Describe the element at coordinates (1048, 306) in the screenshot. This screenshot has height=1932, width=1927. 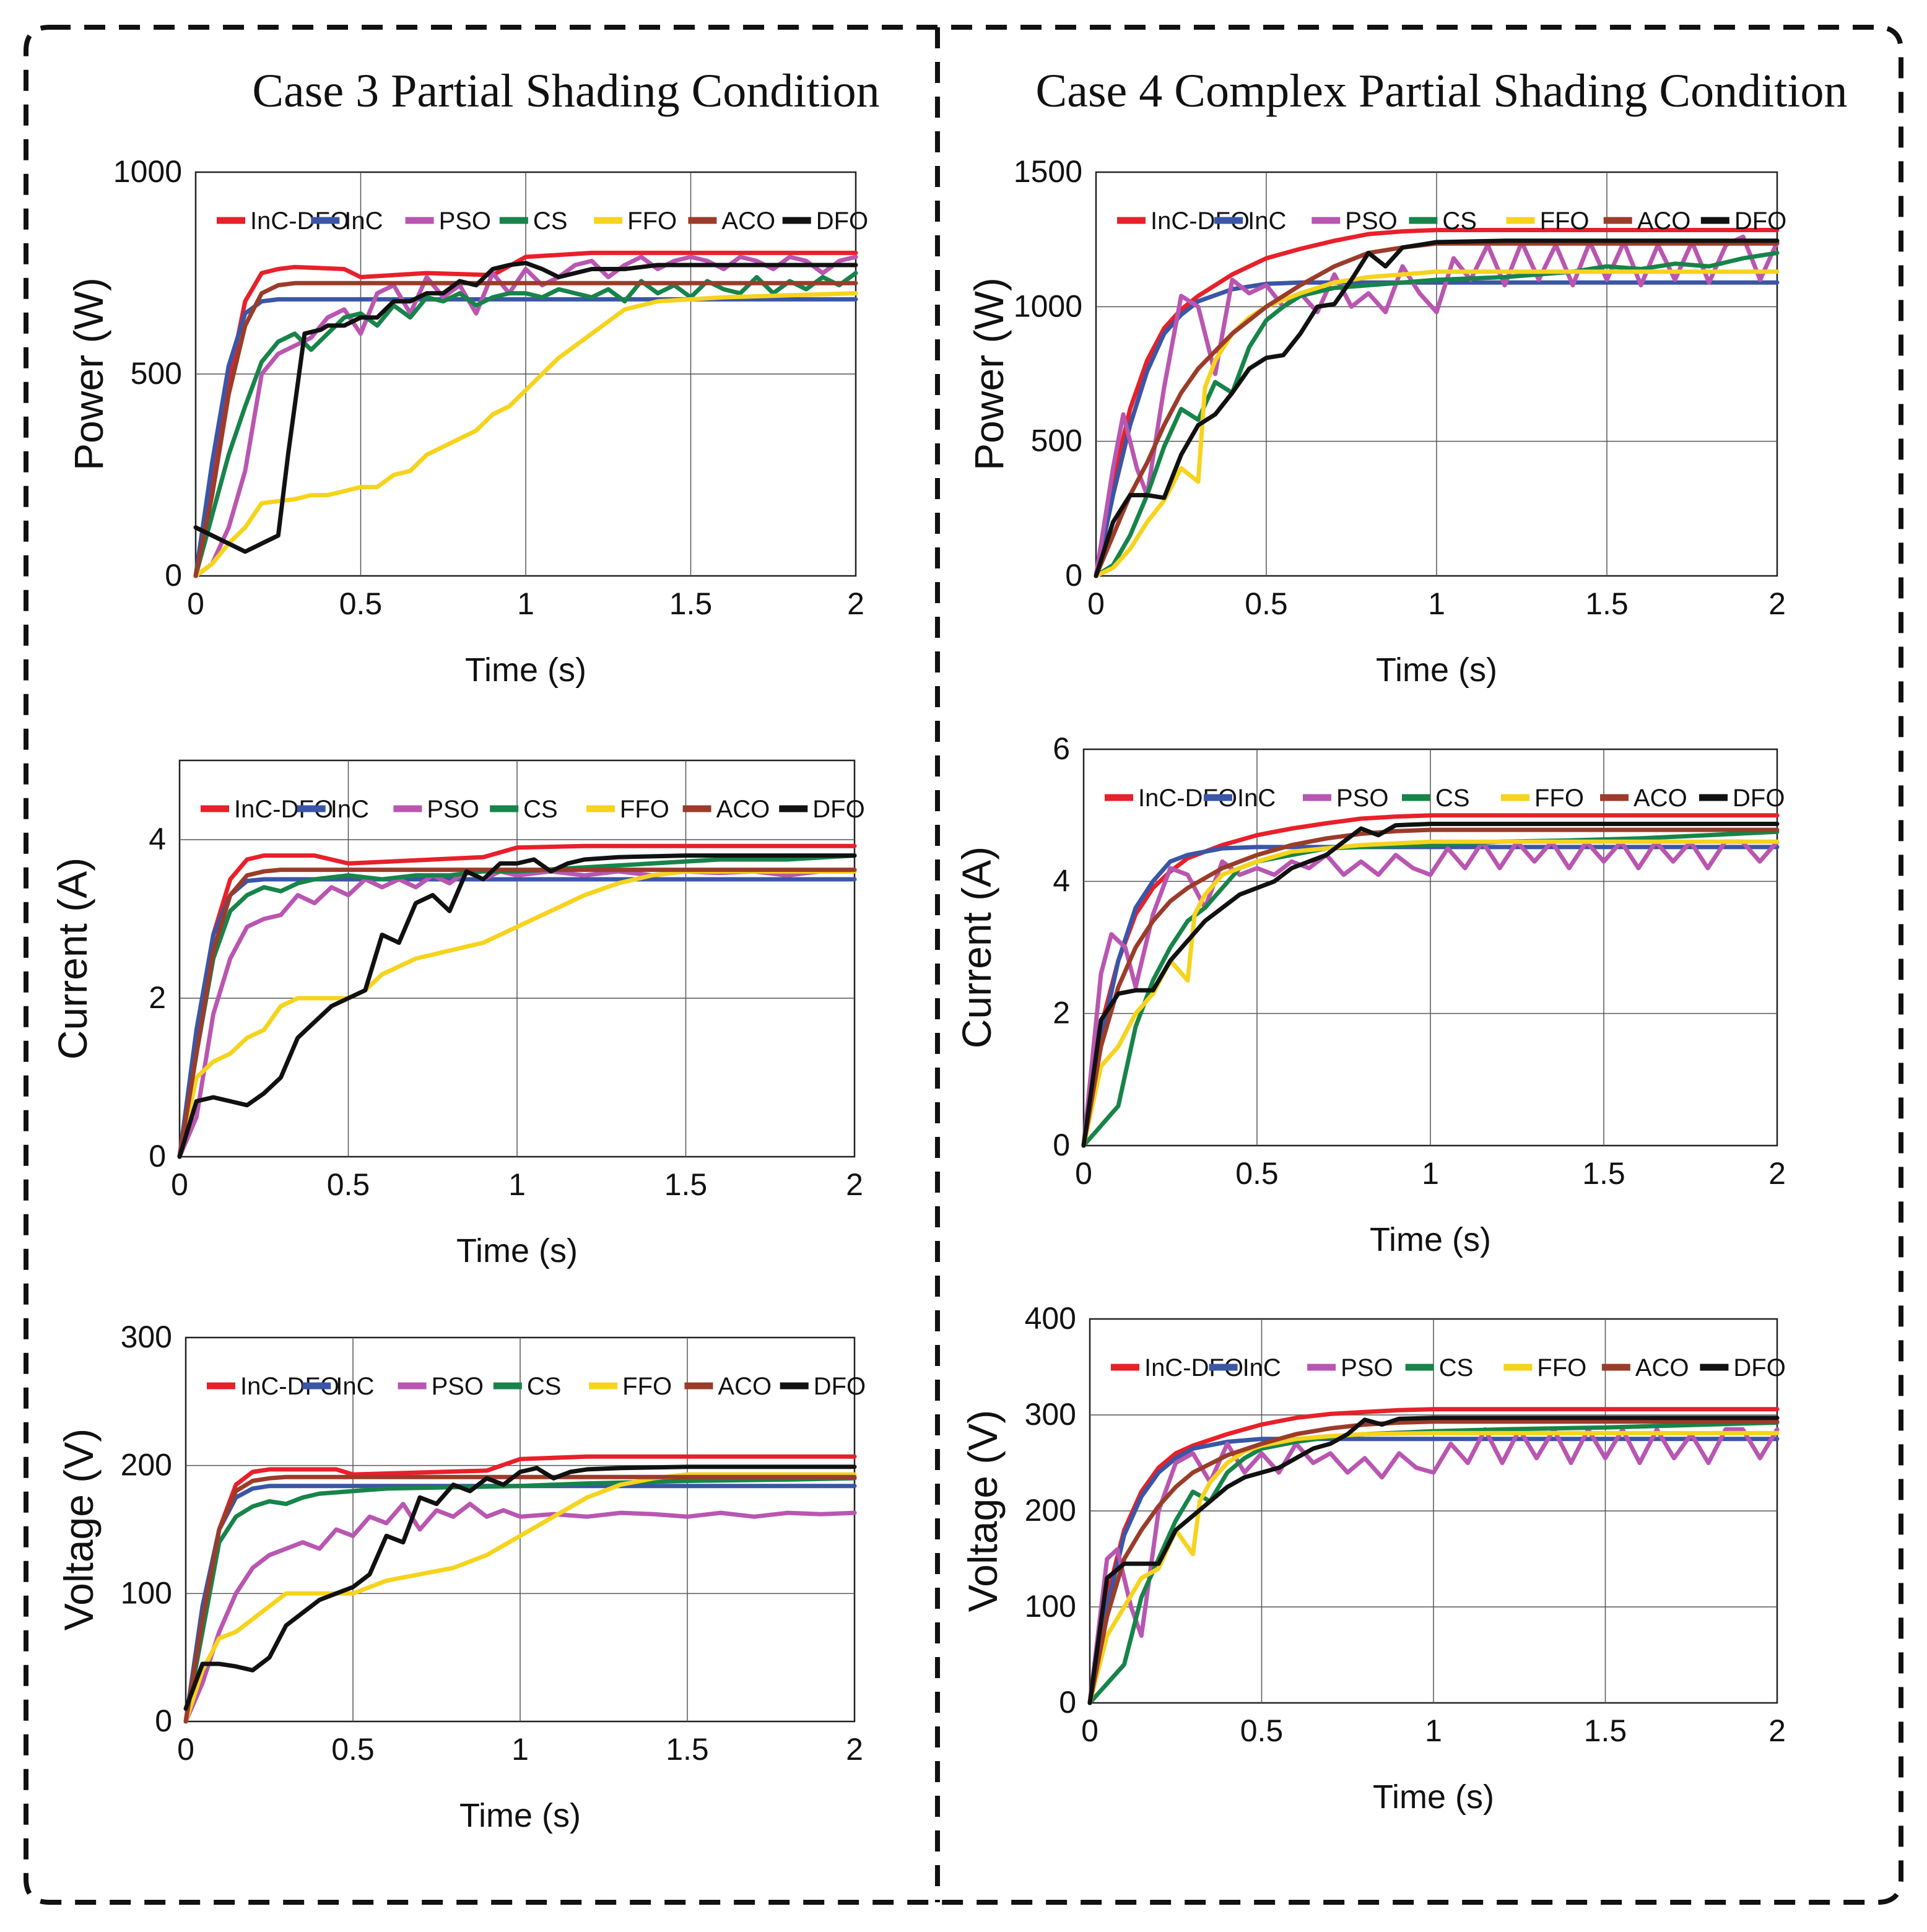
I see `case4-power-y-tick-label: 1000` at that location.